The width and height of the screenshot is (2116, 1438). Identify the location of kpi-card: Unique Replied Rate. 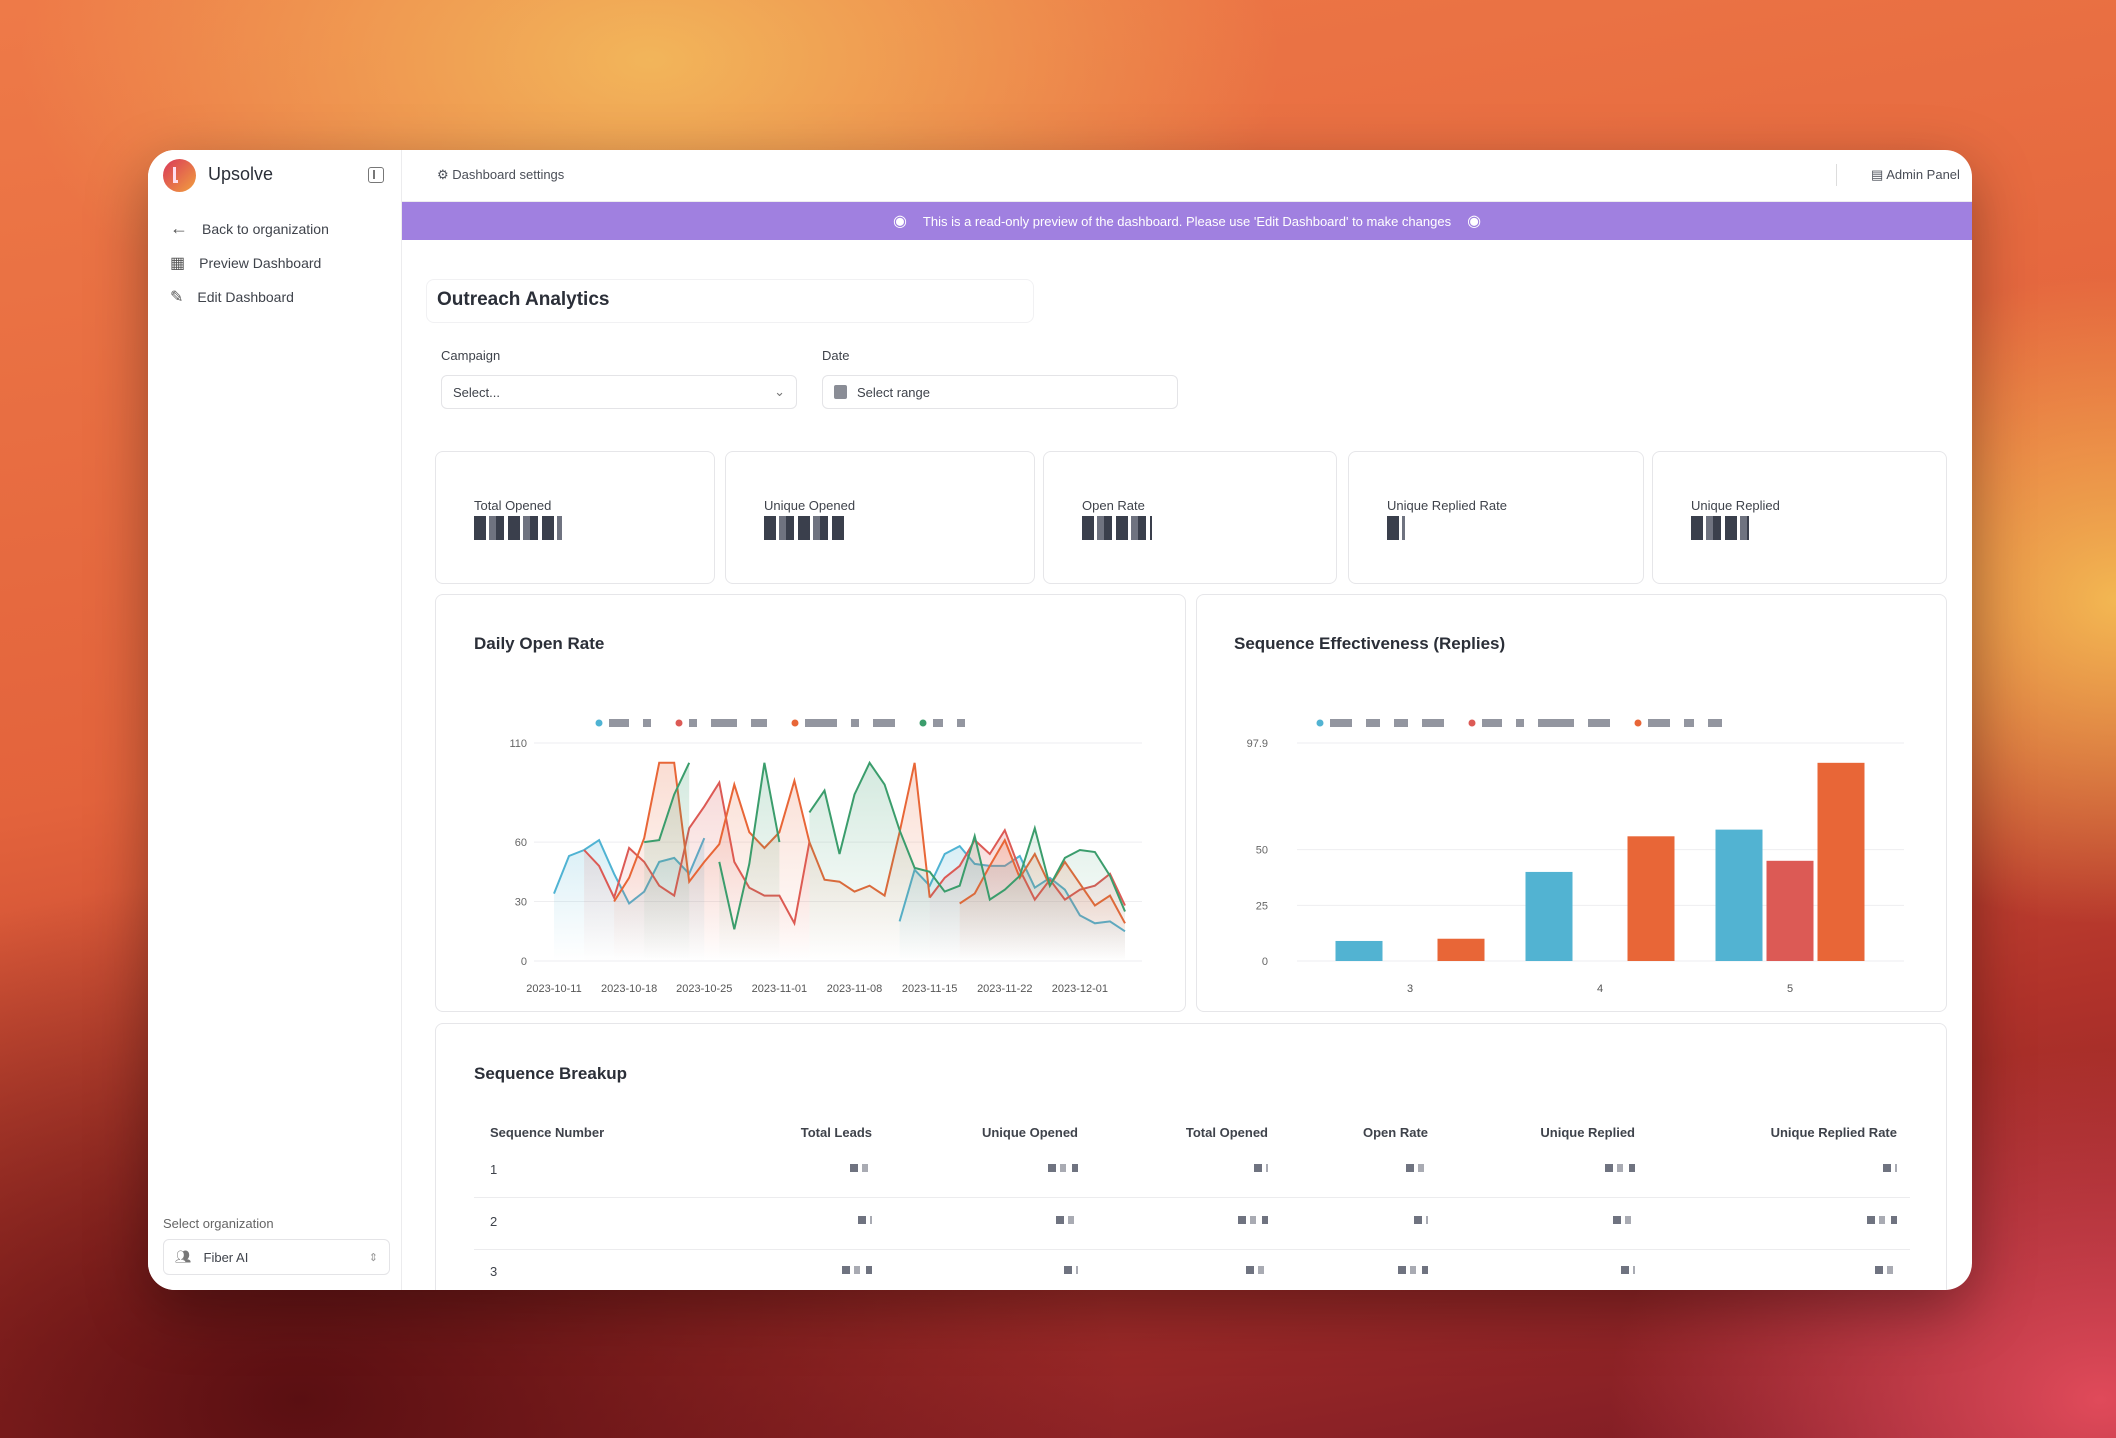
(1496, 517).